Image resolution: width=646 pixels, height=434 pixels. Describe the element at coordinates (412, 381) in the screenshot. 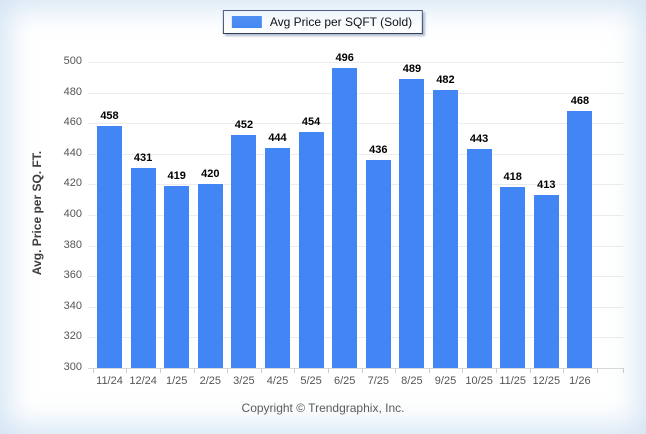

I see `x-axis-tick-label: 8/25` at that location.